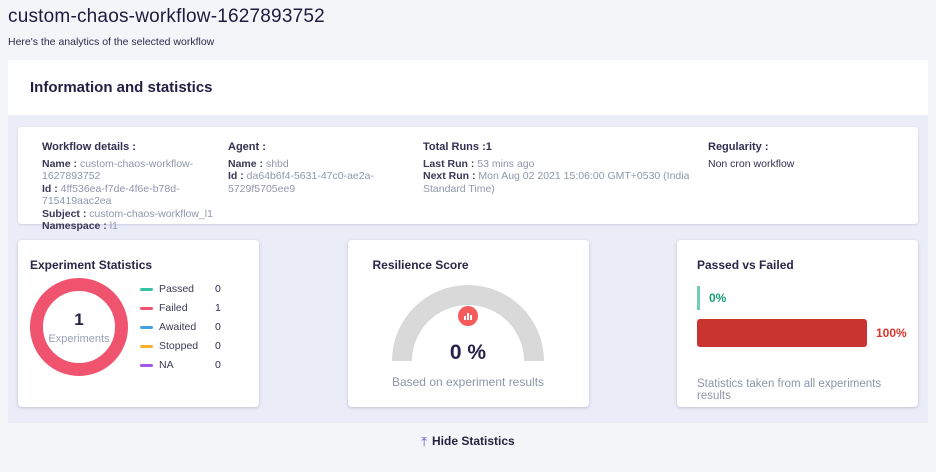  What do you see at coordinates (218, 308) in the screenshot?
I see `legend-value: 1` at bounding box center [218, 308].